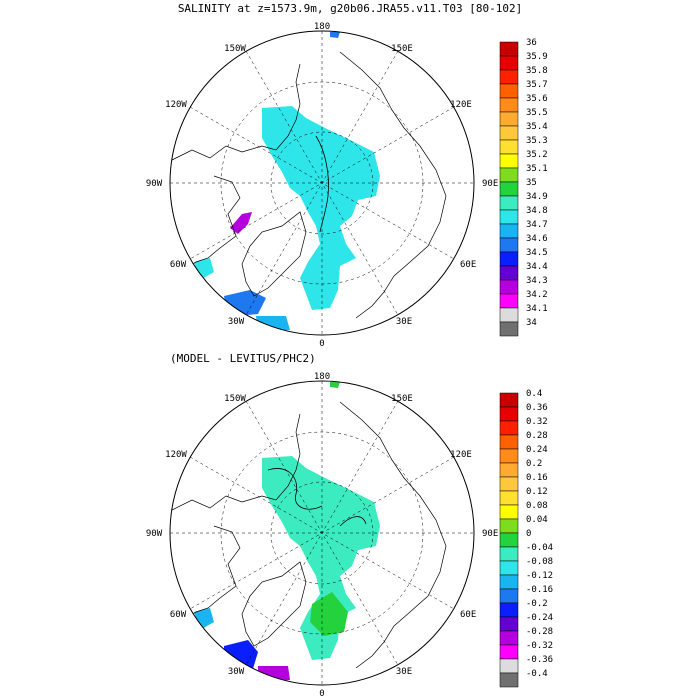  I want to click on colorbar-tick-label: 34, so click(531, 323).